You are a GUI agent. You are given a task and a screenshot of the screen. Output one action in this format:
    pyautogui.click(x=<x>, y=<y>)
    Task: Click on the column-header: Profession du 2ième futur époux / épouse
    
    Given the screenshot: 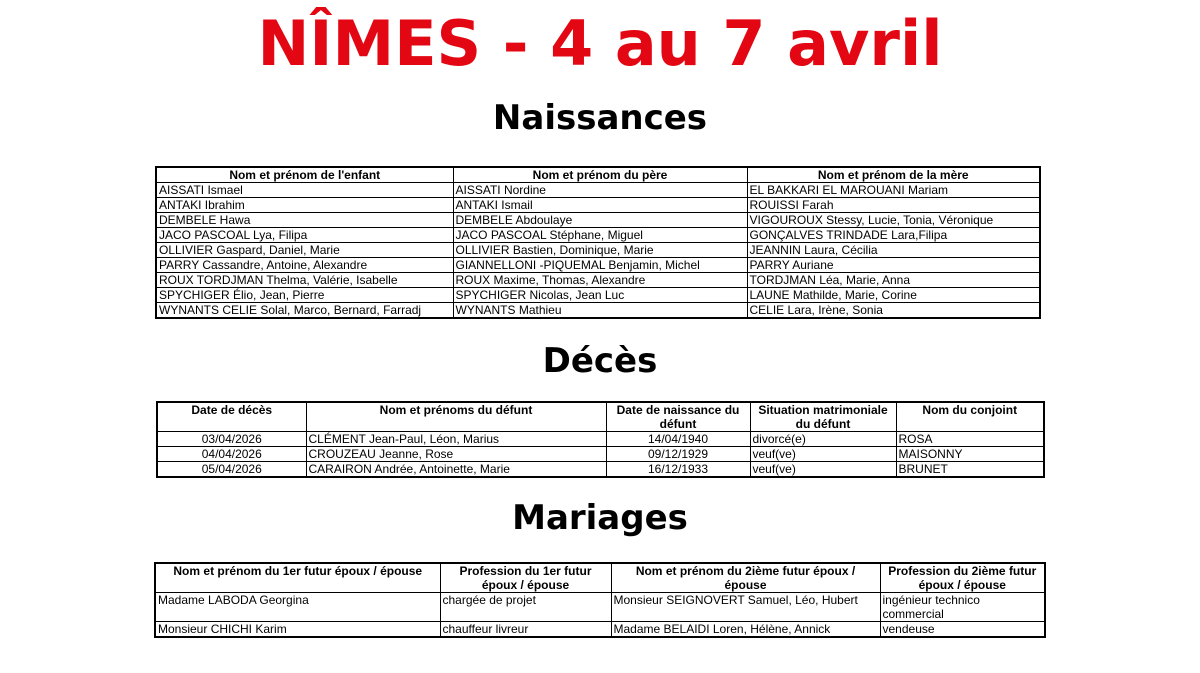 What is the action you would take?
    pyautogui.click(x=962, y=577)
    